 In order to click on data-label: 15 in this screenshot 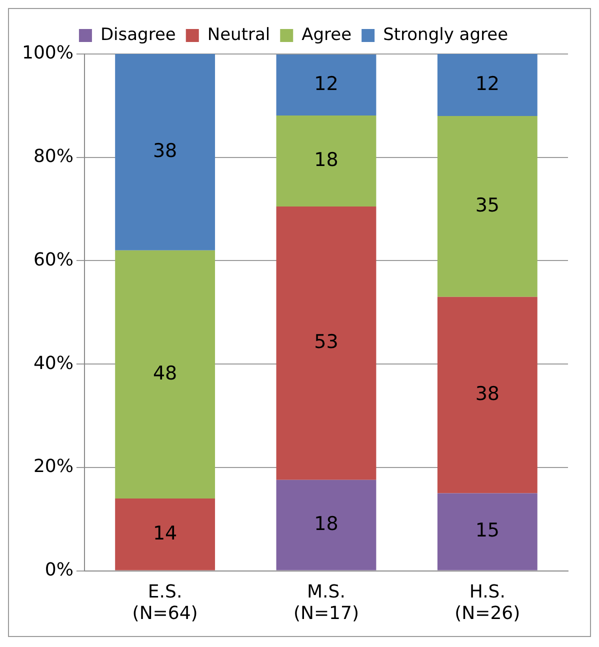, I will do `click(487, 531)`.